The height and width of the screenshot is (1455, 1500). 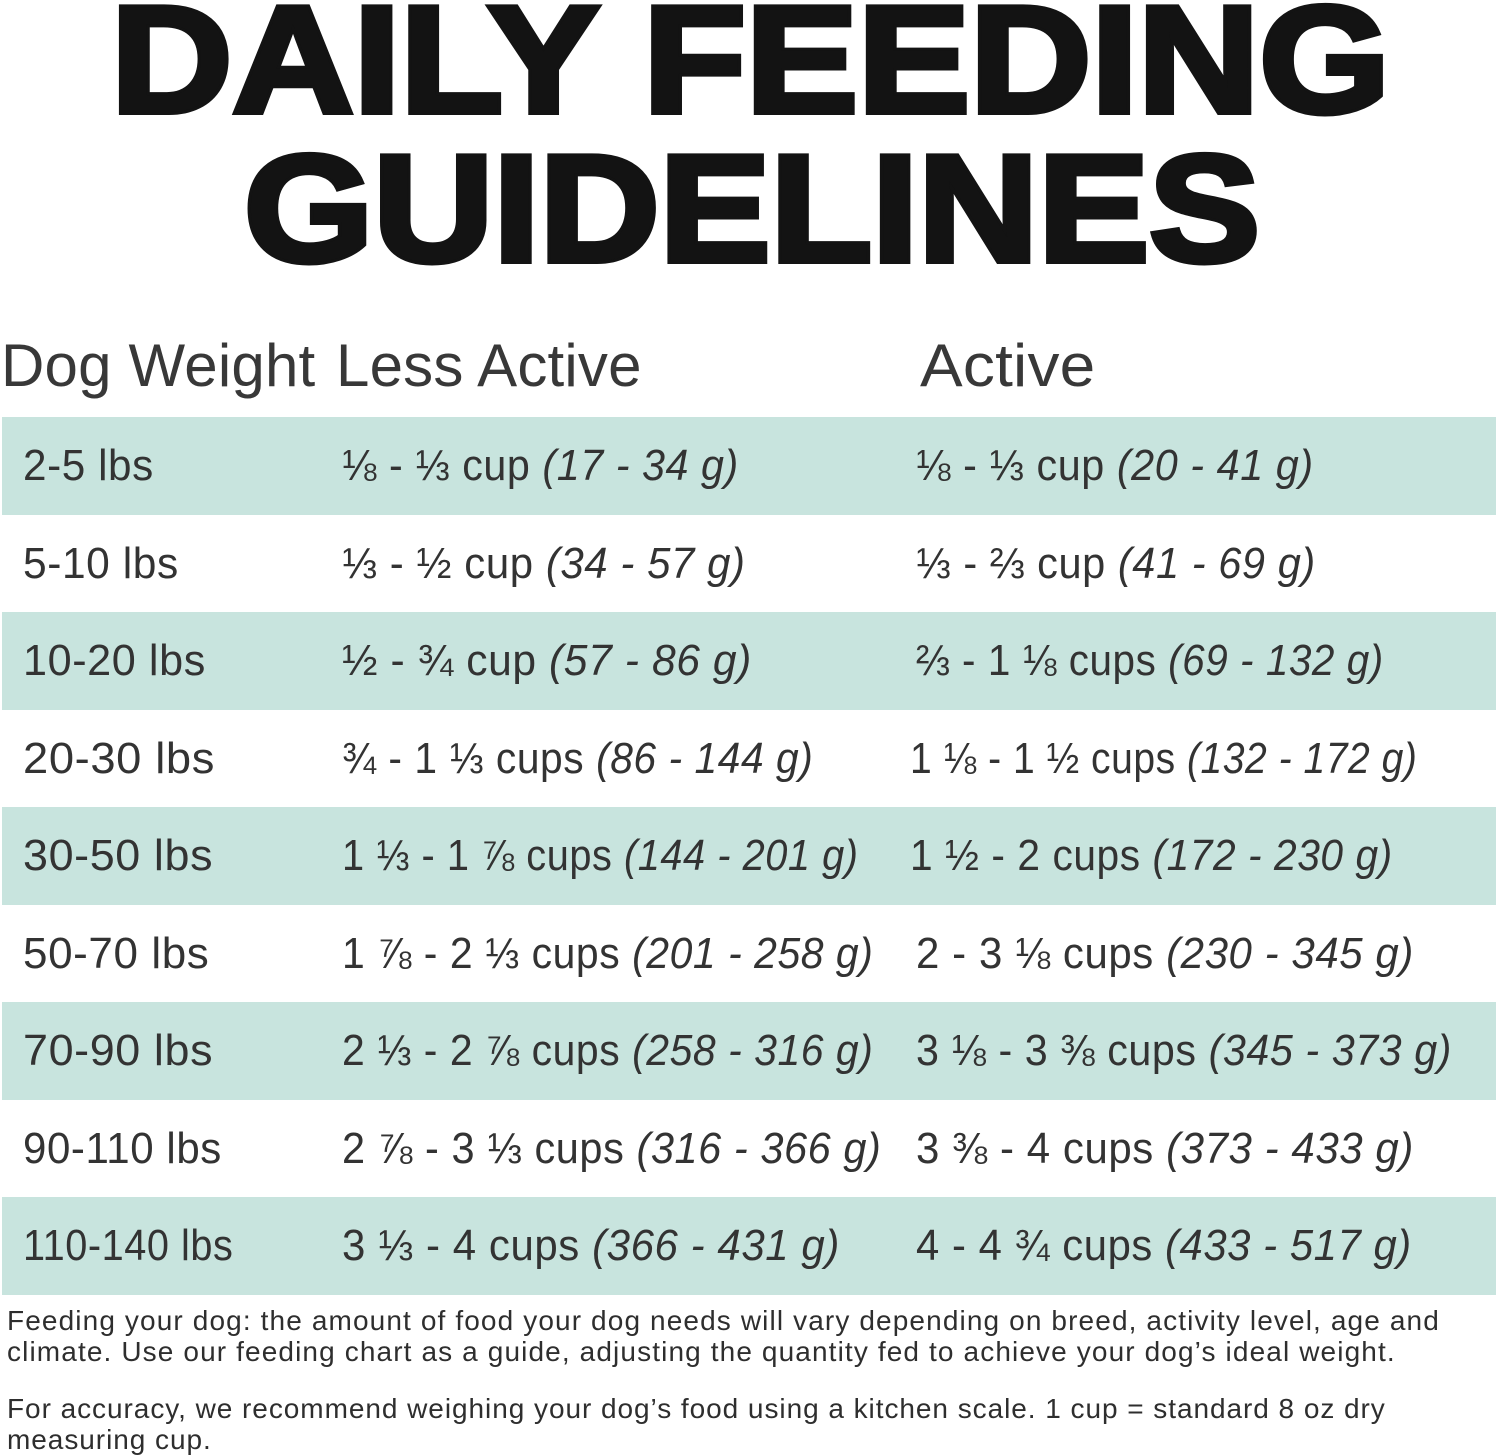 What do you see at coordinates (750, 72) in the screenshot?
I see `svg-text: DAILY FEEDING` at bounding box center [750, 72].